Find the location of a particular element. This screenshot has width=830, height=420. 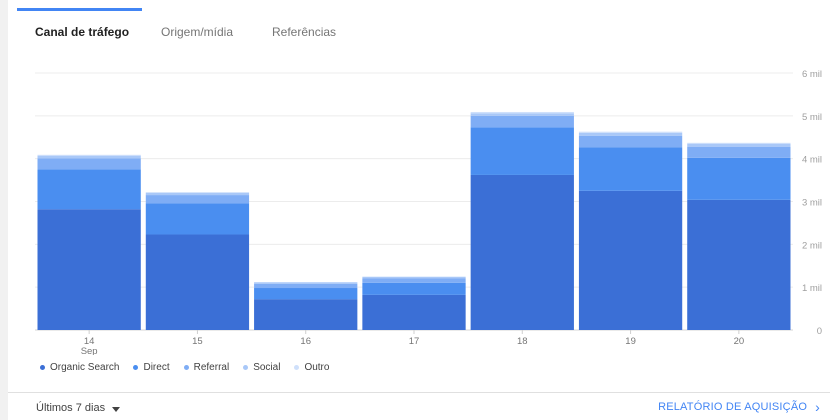

y-tick-label: 6 mil is located at coordinates (812, 74).